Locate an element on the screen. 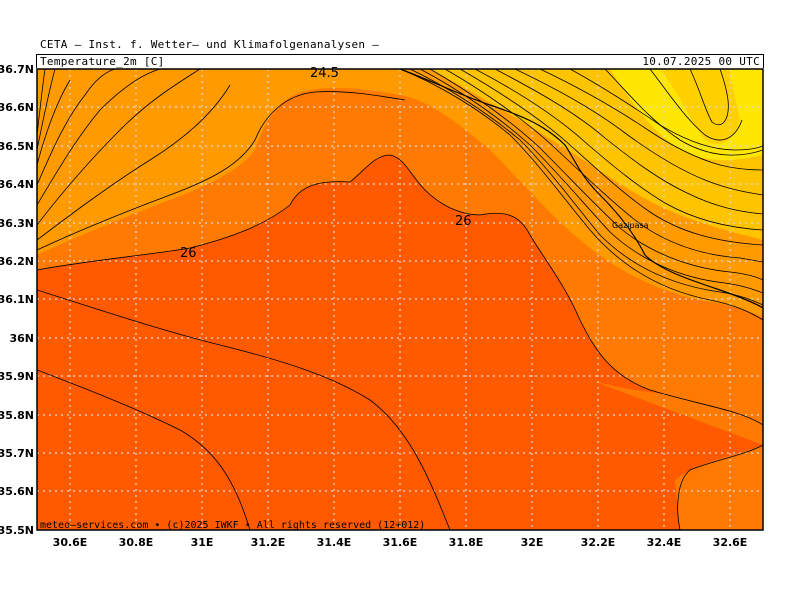  variable-title: Temperature_2m [C] is located at coordinates (102, 61).